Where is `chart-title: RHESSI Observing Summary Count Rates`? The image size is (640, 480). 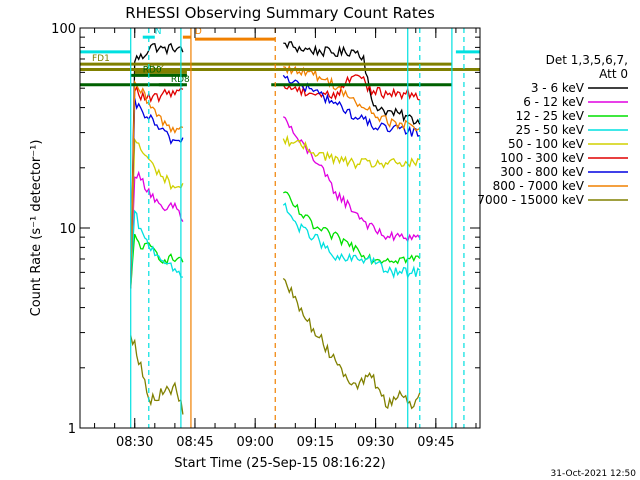
chart-title: RHESSI Observing Summary Count Rates is located at coordinates (280, 13).